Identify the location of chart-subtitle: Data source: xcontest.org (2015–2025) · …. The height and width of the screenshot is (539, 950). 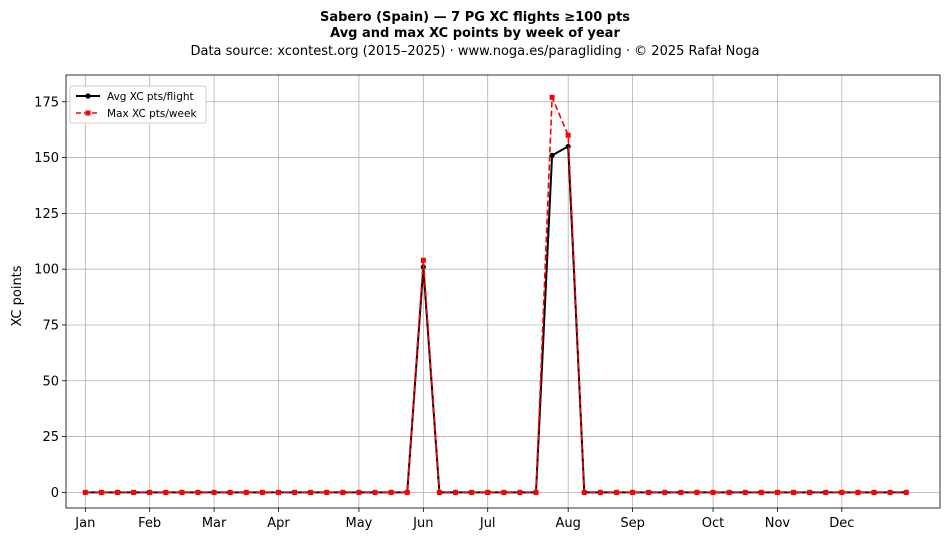
(474, 51).